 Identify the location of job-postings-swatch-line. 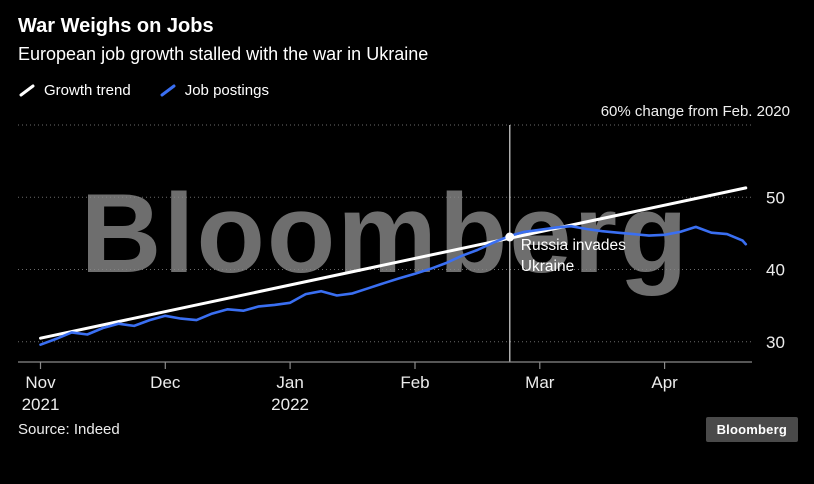
(168, 90).